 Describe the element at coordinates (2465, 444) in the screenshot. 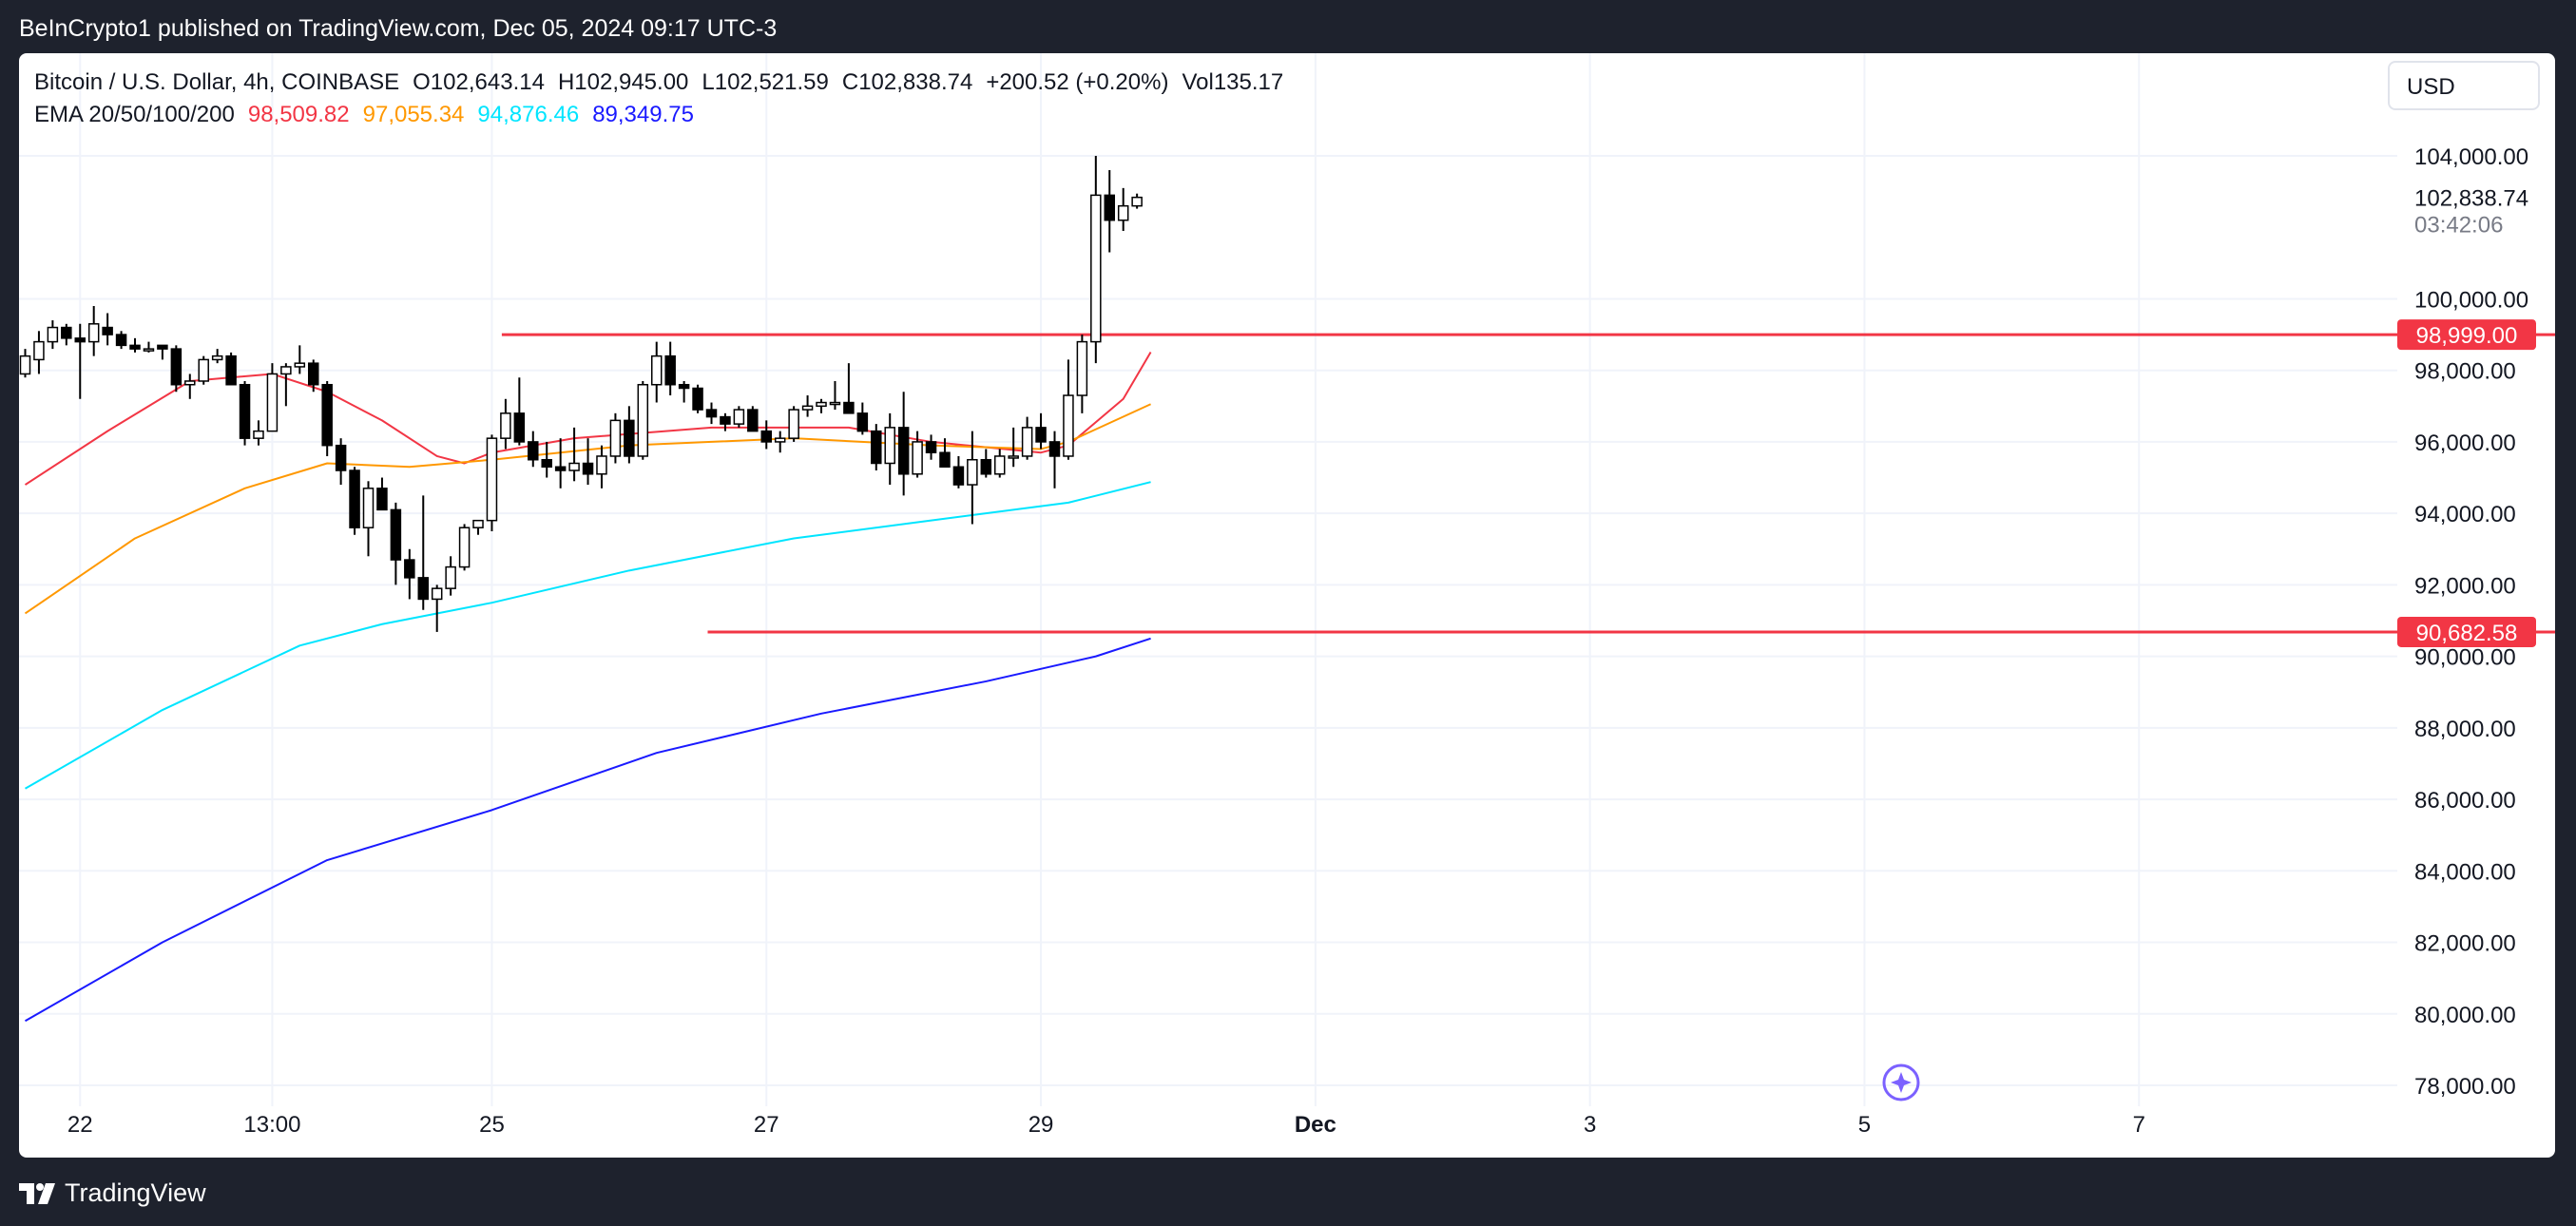

I see `y-tick-label: 96,000.00` at that location.